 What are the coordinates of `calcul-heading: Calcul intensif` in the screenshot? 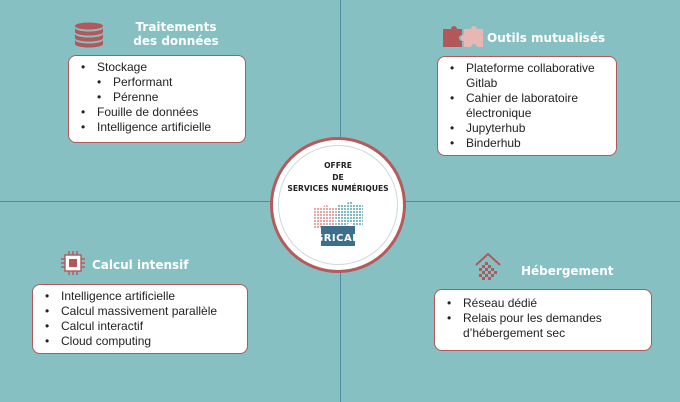 It's located at (152, 265).